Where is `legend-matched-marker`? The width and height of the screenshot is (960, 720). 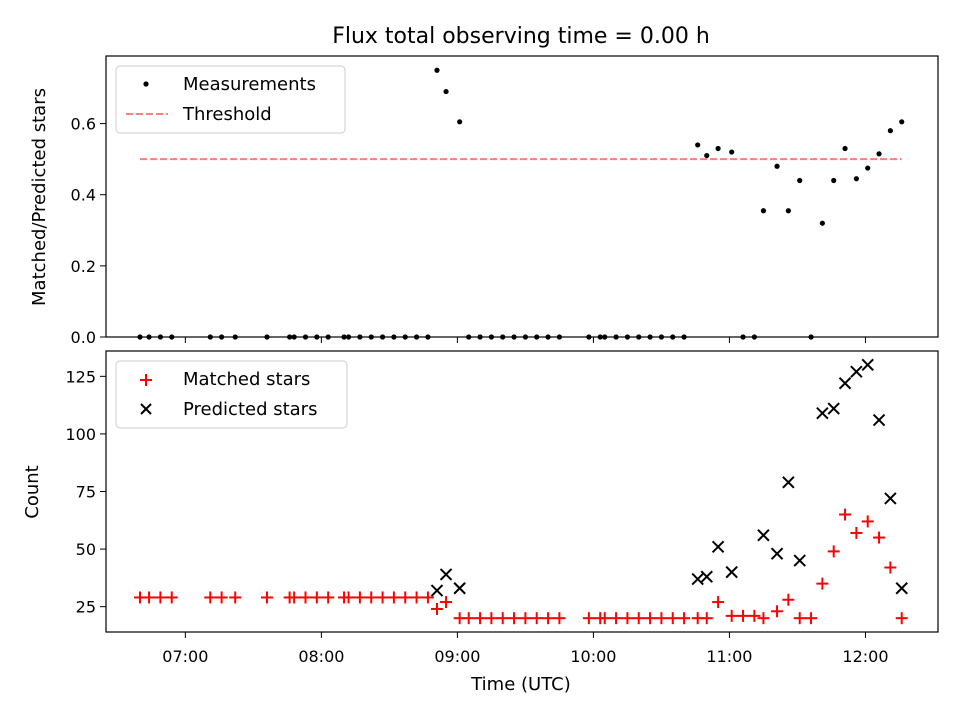 legend-matched-marker is located at coordinates (146, 380).